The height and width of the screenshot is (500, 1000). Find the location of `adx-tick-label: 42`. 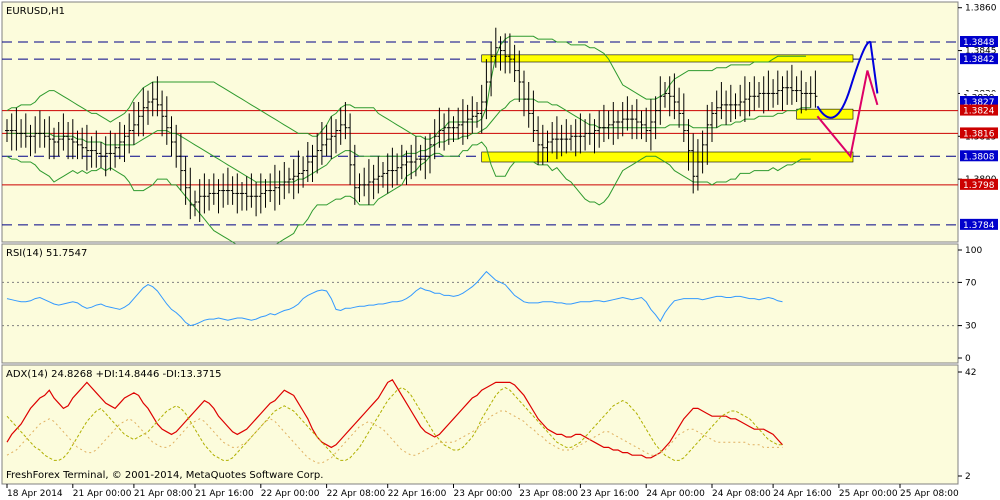

adx-tick-label: 42 is located at coordinates (970, 373).